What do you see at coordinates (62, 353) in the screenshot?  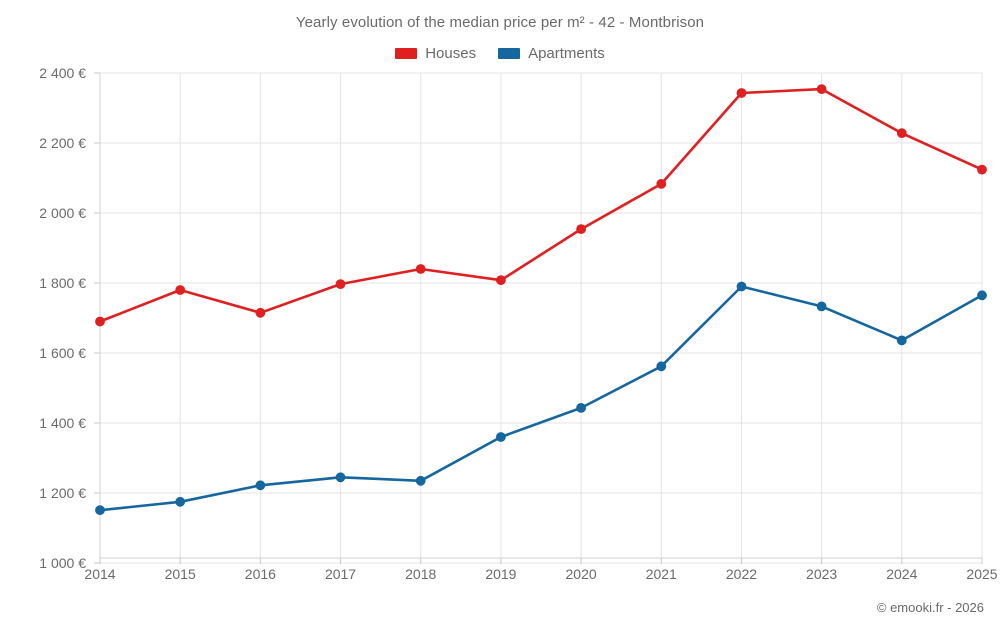 I see `y-axis-tick-label: 1 600 €` at bounding box center [62, 353].